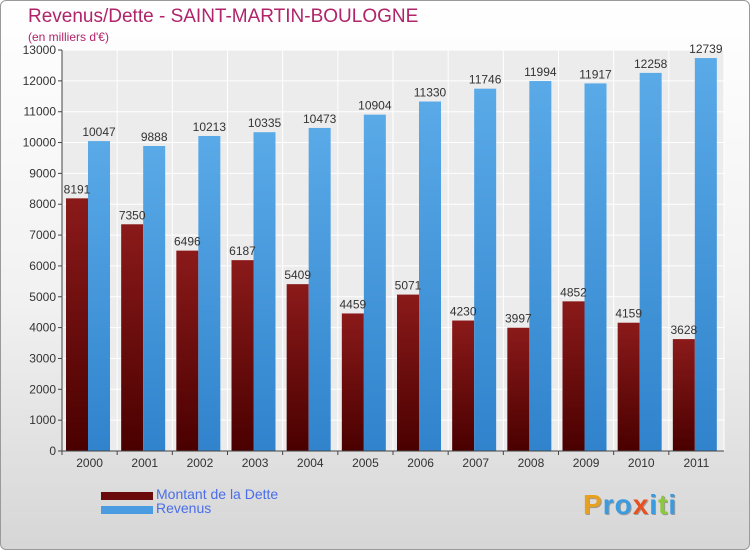 Image resolution: width=750 pixels, height=550 pixels. What do you see at coordinates (42, 173) in the screenshot?
I see `y-tick-label: 9000` at bounding box center [42, 173].